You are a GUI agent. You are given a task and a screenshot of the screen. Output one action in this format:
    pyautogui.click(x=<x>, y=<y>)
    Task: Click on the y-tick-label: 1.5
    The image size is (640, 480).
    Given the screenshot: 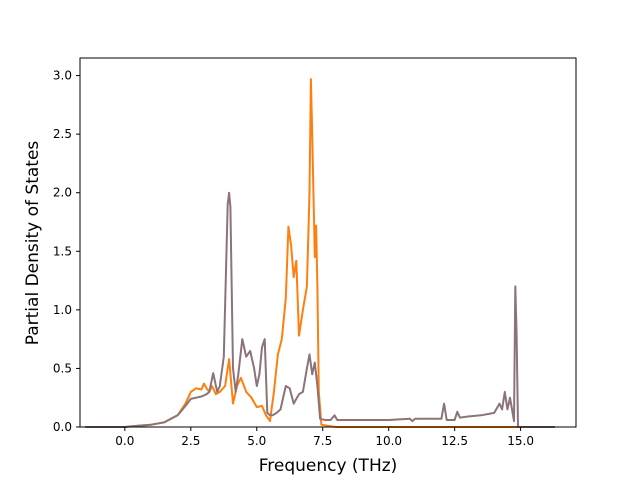 What is the action you would take?
    pyautogui.click(x=62, y=251)
    